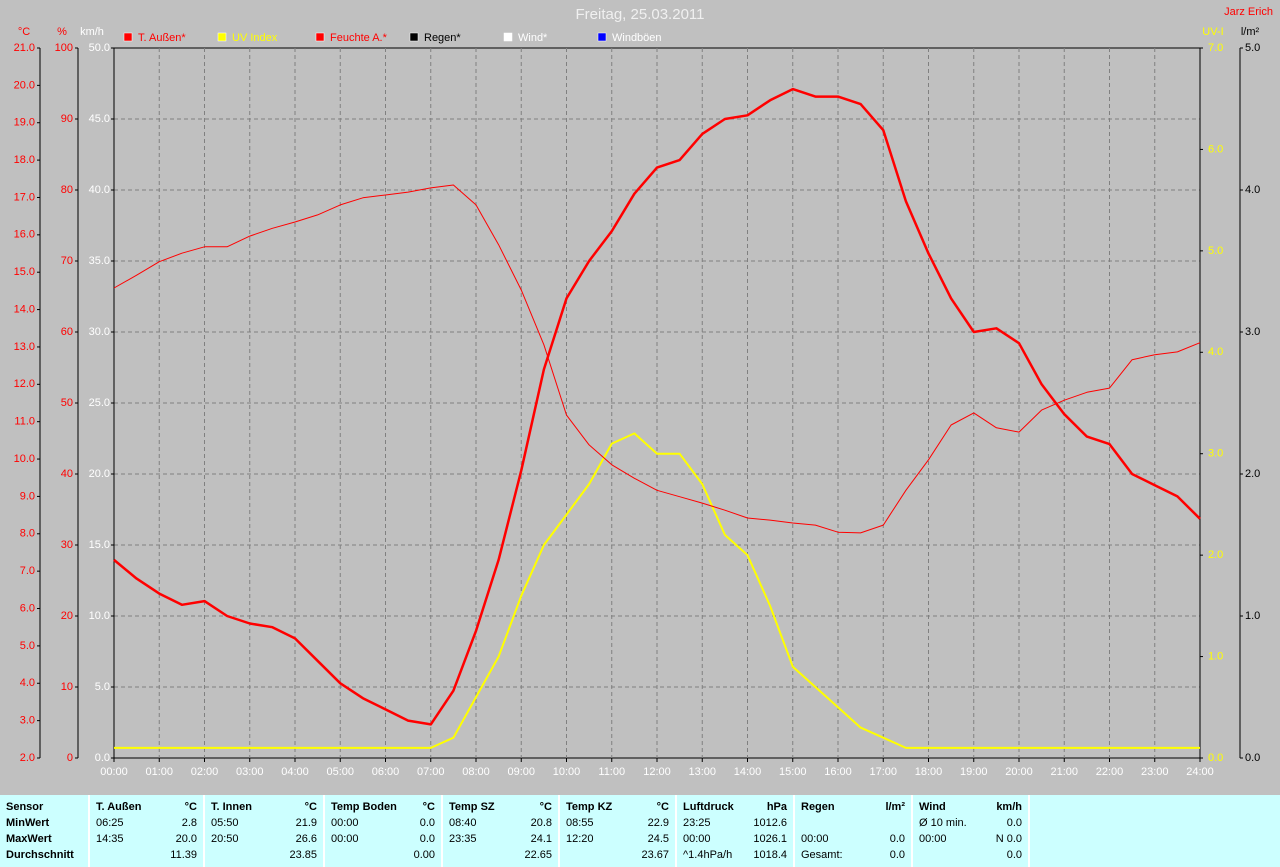  I want to click on group-column: Temp KZ °C 08:55 22.9 12:20 24.5 23.67, so click(618, 831).